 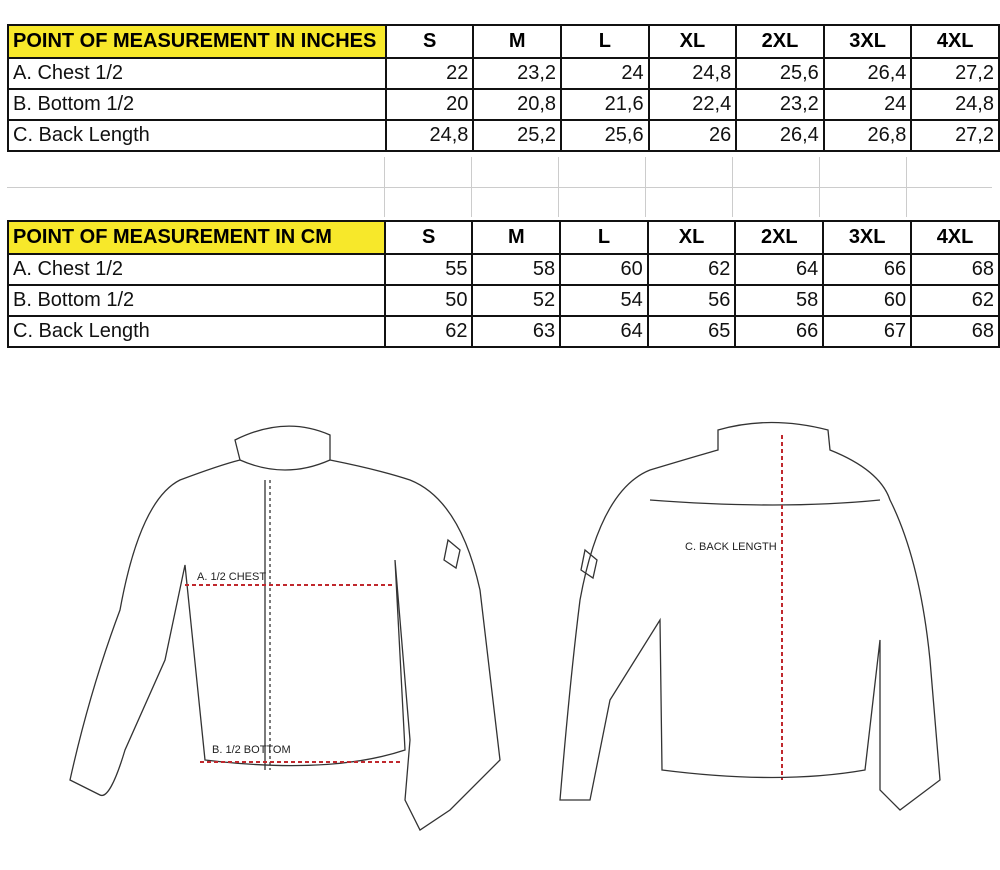 What do you see at coordinates (428, 269) in the screenshot?
I see `measurement-value: 55` at bounding box center [428, 269].